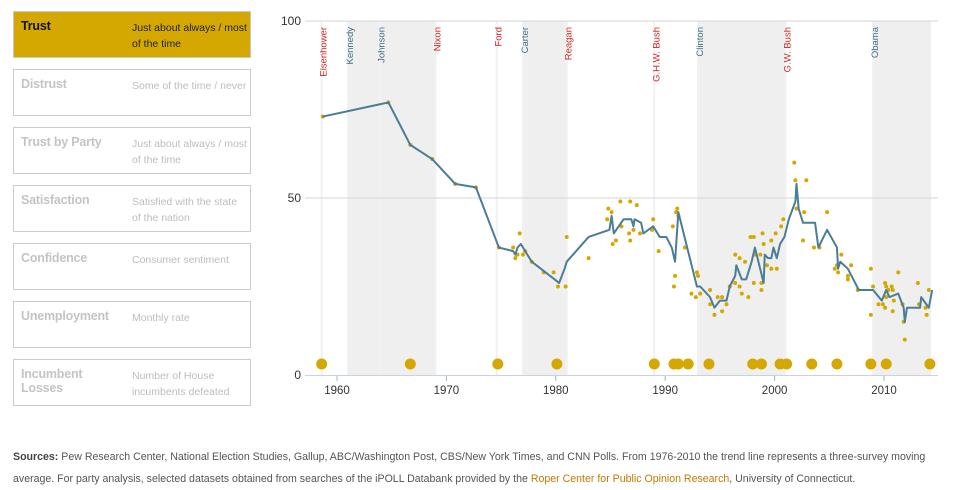  I want to click on tab-distrust: Distrust Some of the time / never, so click(132, 92).